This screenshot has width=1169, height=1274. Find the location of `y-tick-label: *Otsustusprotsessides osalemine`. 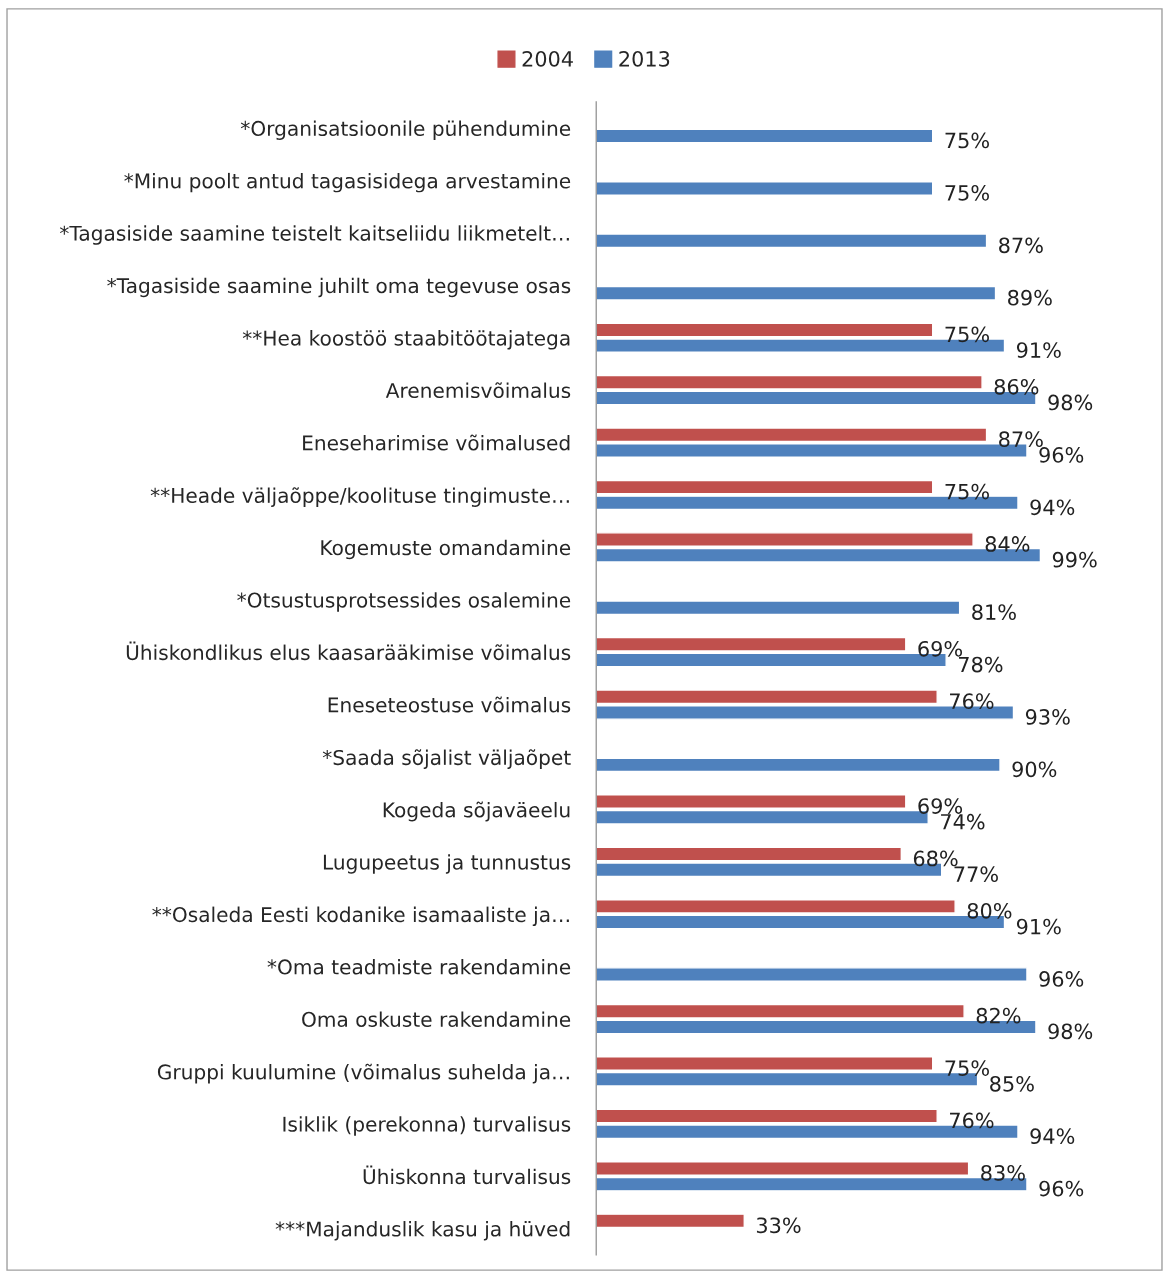

y-tick-label: *Otsustusprotsessides osalemine is located at coordinates (404, 602).